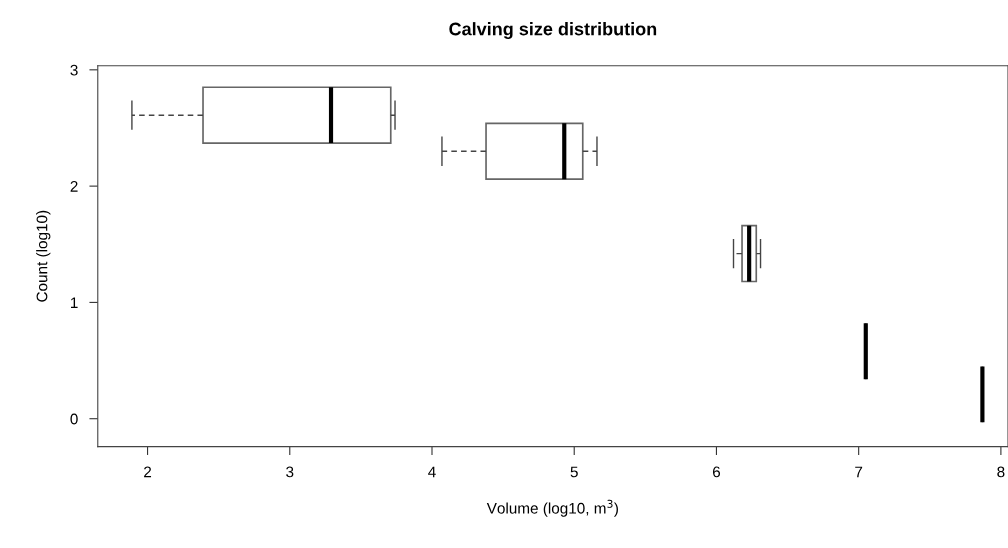  I want to click on x-axis-title: Volume (log10, m$^{3}$), so click(552, 508).